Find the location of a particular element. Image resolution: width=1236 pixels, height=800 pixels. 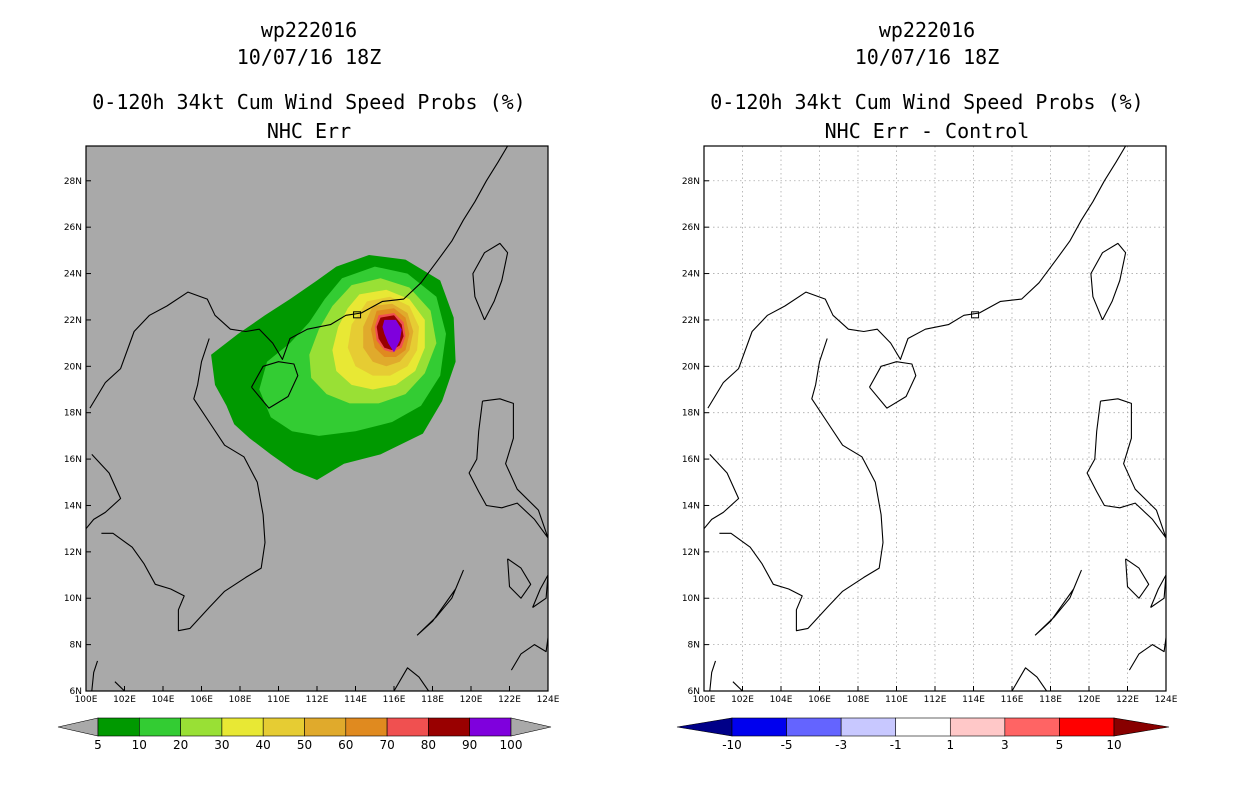

colorbar-label: -10 is located at coordinates (732, 745).